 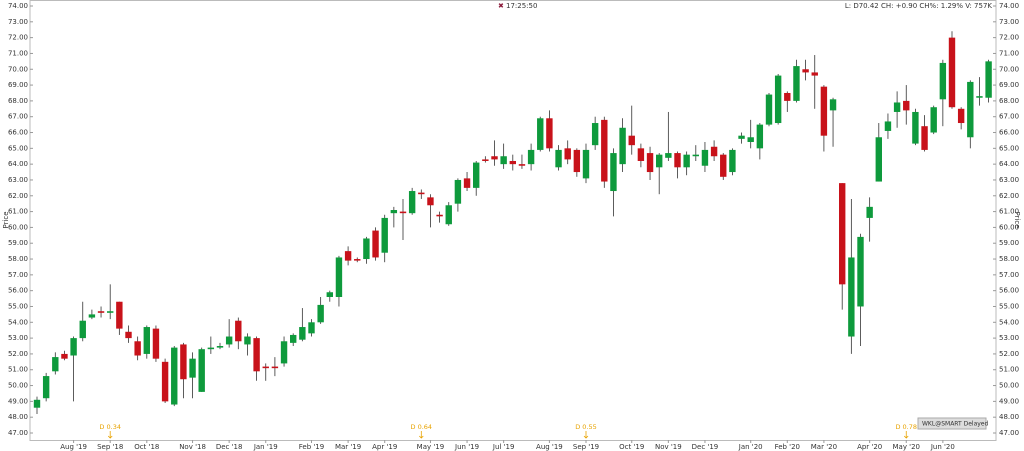 What do you see at coordinates (1009, 117) in the screenshot?
I see `y2-tick-label: 67.00` at bounding box center [1009, 117].